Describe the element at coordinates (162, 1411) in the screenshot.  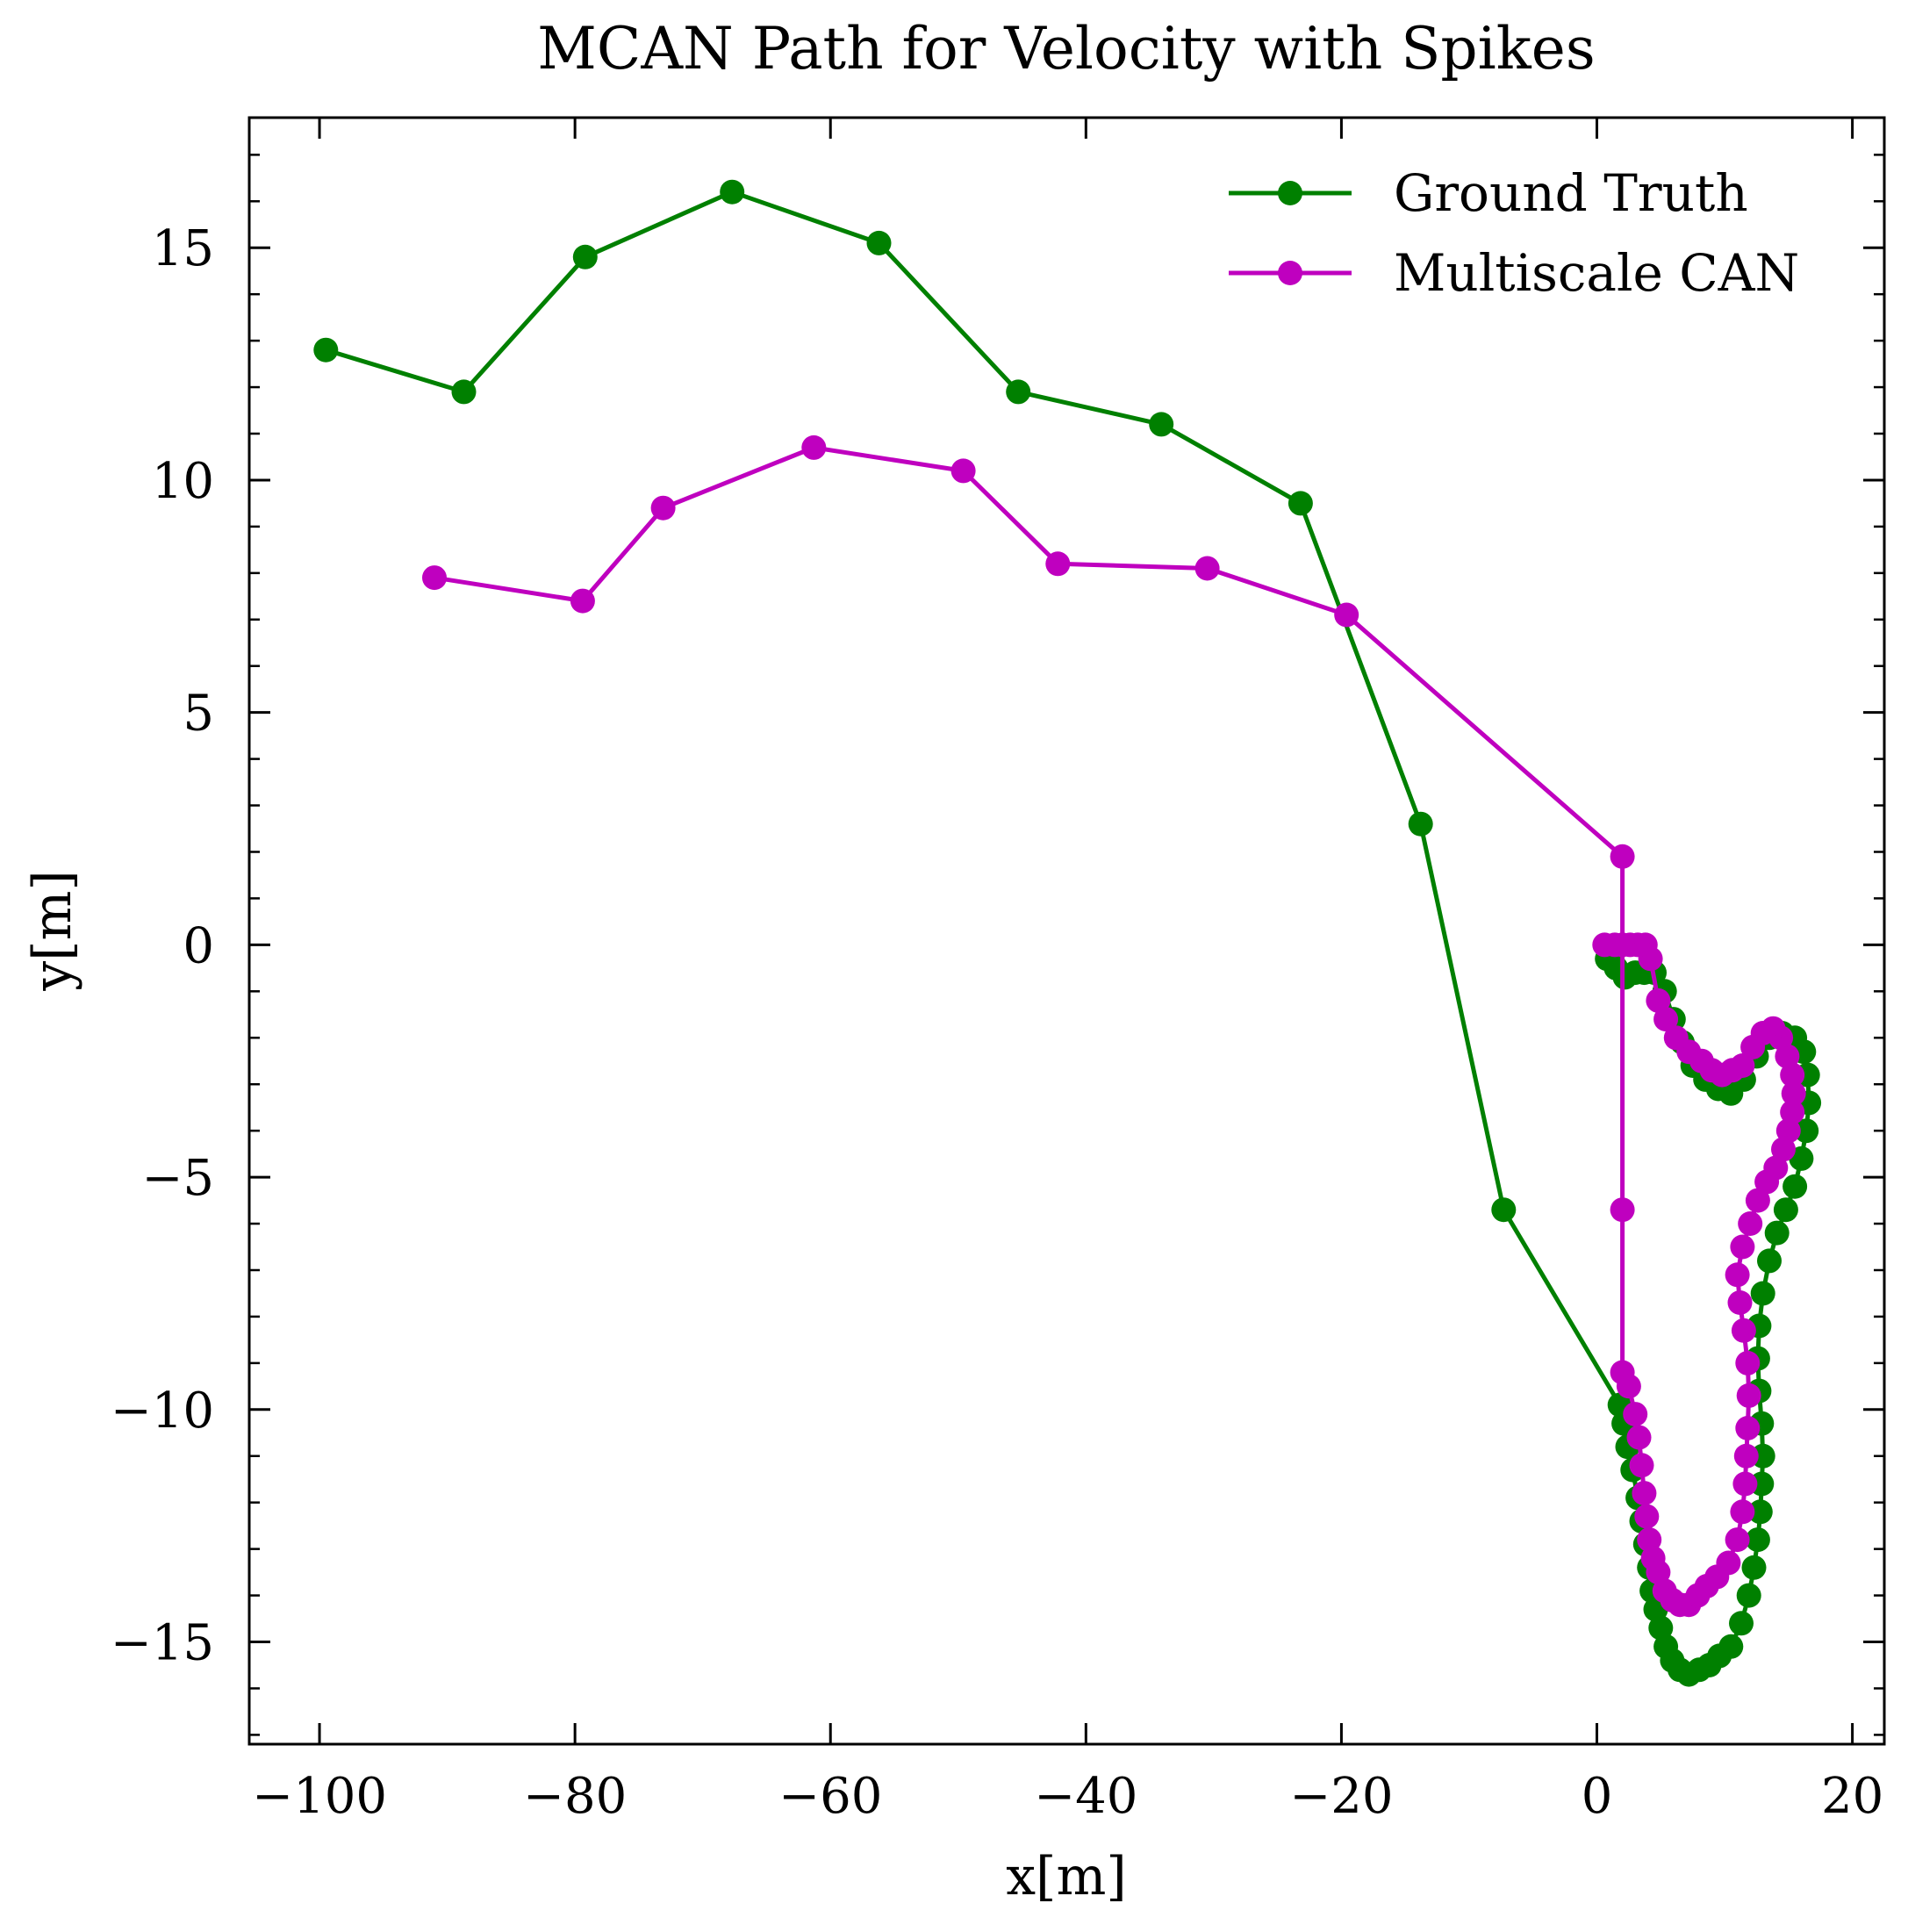
I see `y-tick-label: −10` at that location.